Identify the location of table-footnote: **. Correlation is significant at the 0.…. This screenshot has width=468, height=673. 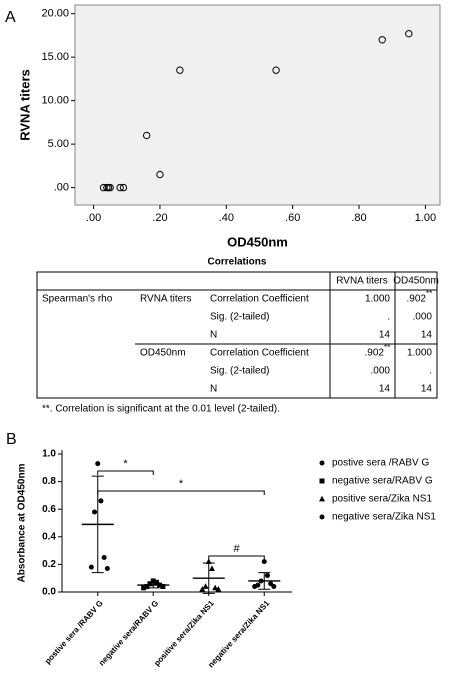
(161, 409).